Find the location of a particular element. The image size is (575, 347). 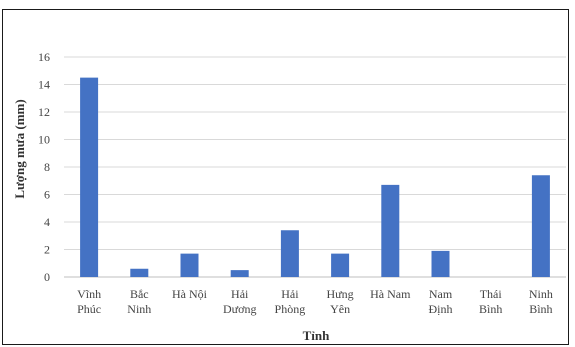

x-tick-label: Định is located at coordinates (441, 309).